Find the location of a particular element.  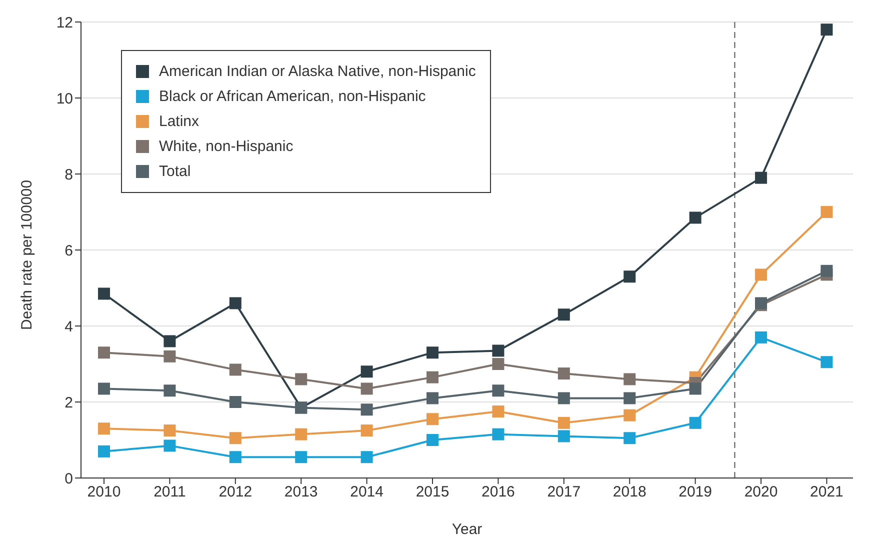

x-tick-label: 2020 is located at coordinates (761, 492).